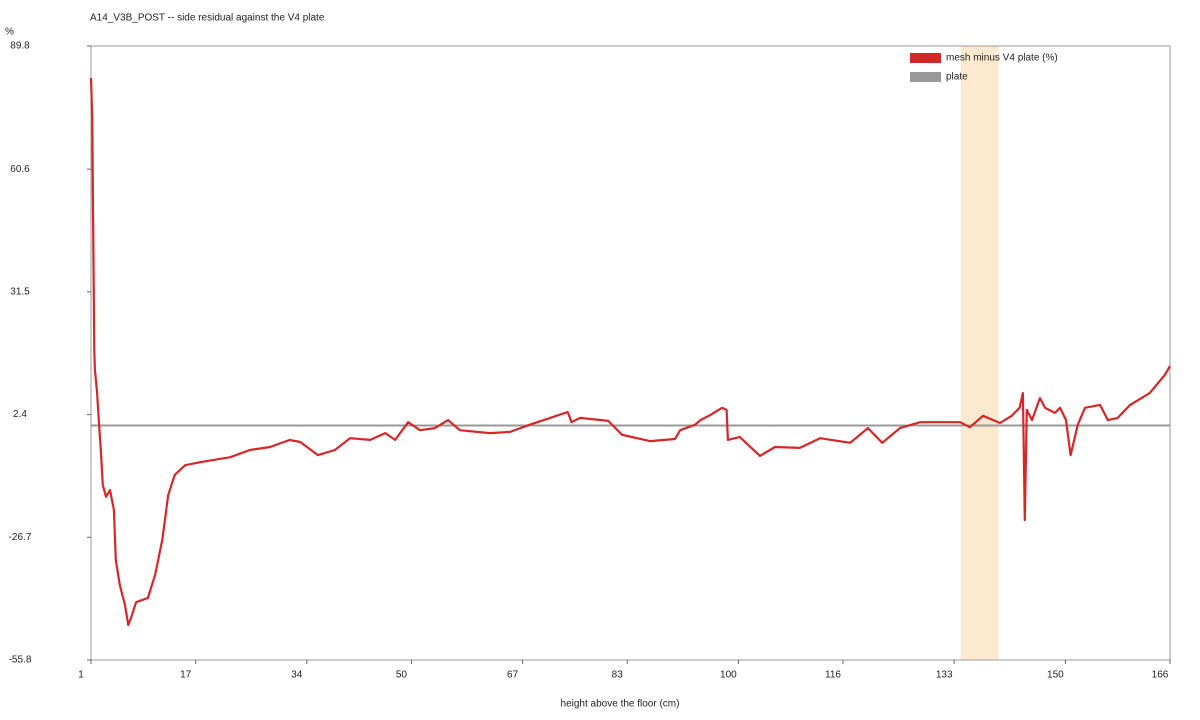 This screenshot has width=1200, height=720. Describe the element at coordinates (728, 675) in the screenshot. I see `x-tick-label: 100` at that location.